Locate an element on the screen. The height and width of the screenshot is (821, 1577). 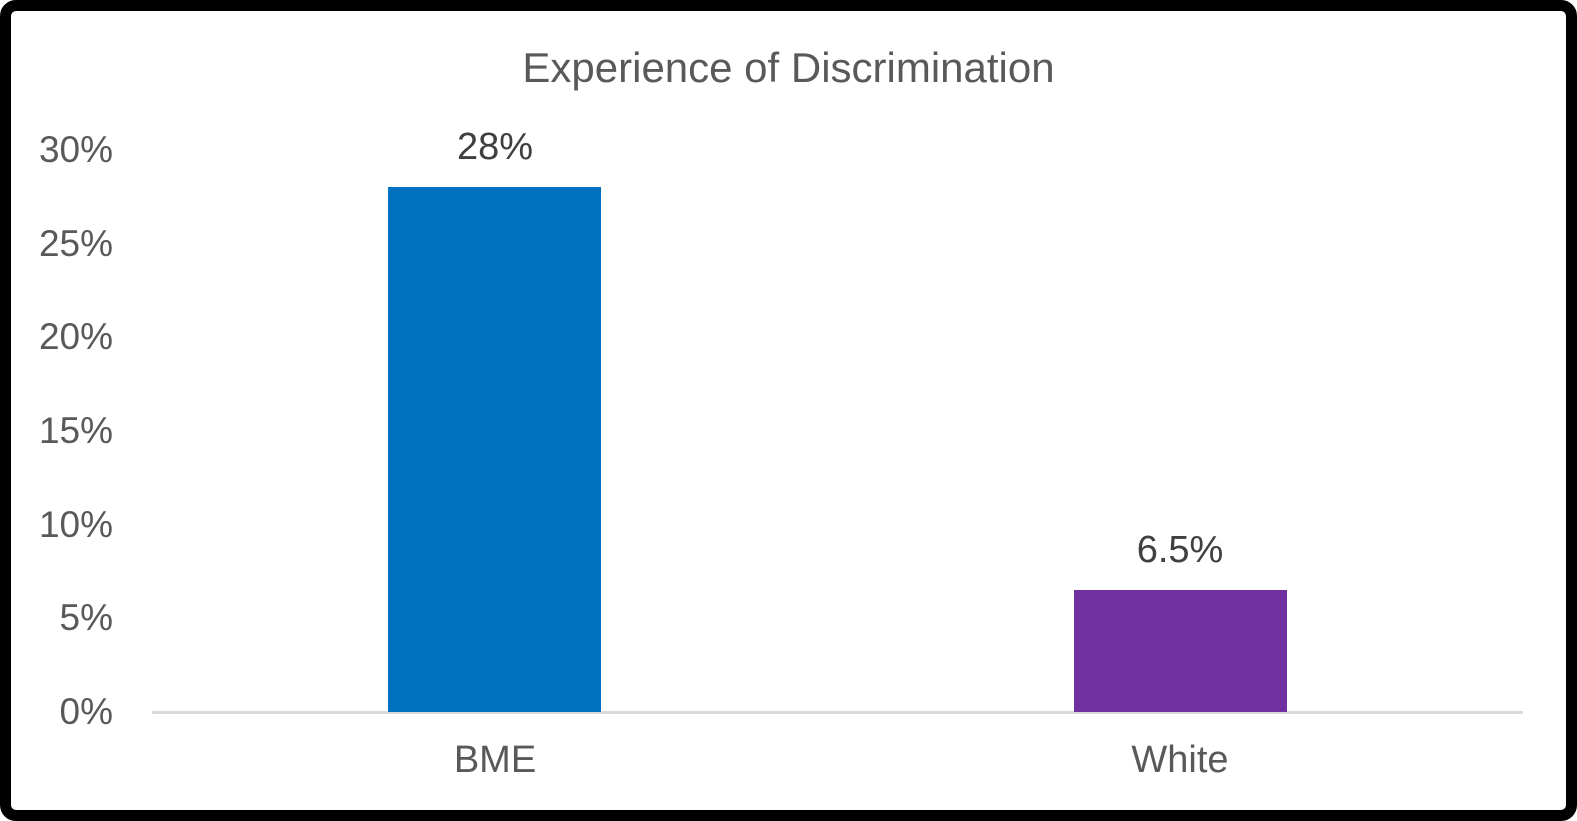
y-axis-tick-label: 0% is located at coordinates (86, 711).